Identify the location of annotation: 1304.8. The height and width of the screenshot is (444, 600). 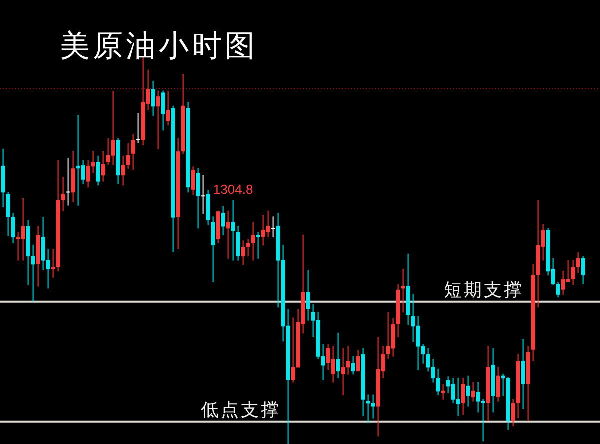
(233, 189).